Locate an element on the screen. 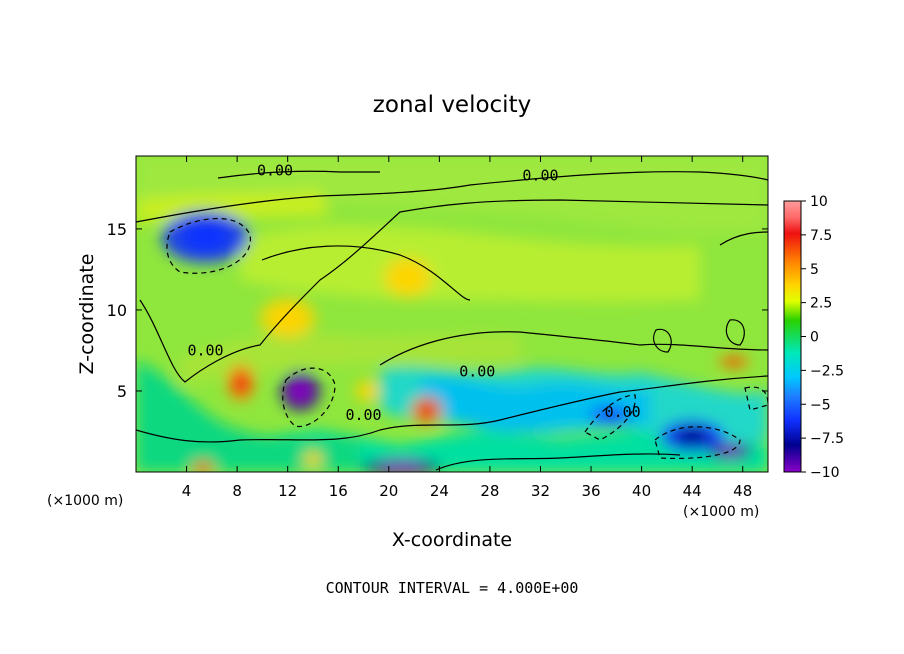  y-tick-label-3: 15 is located at coordinates (117, 229).